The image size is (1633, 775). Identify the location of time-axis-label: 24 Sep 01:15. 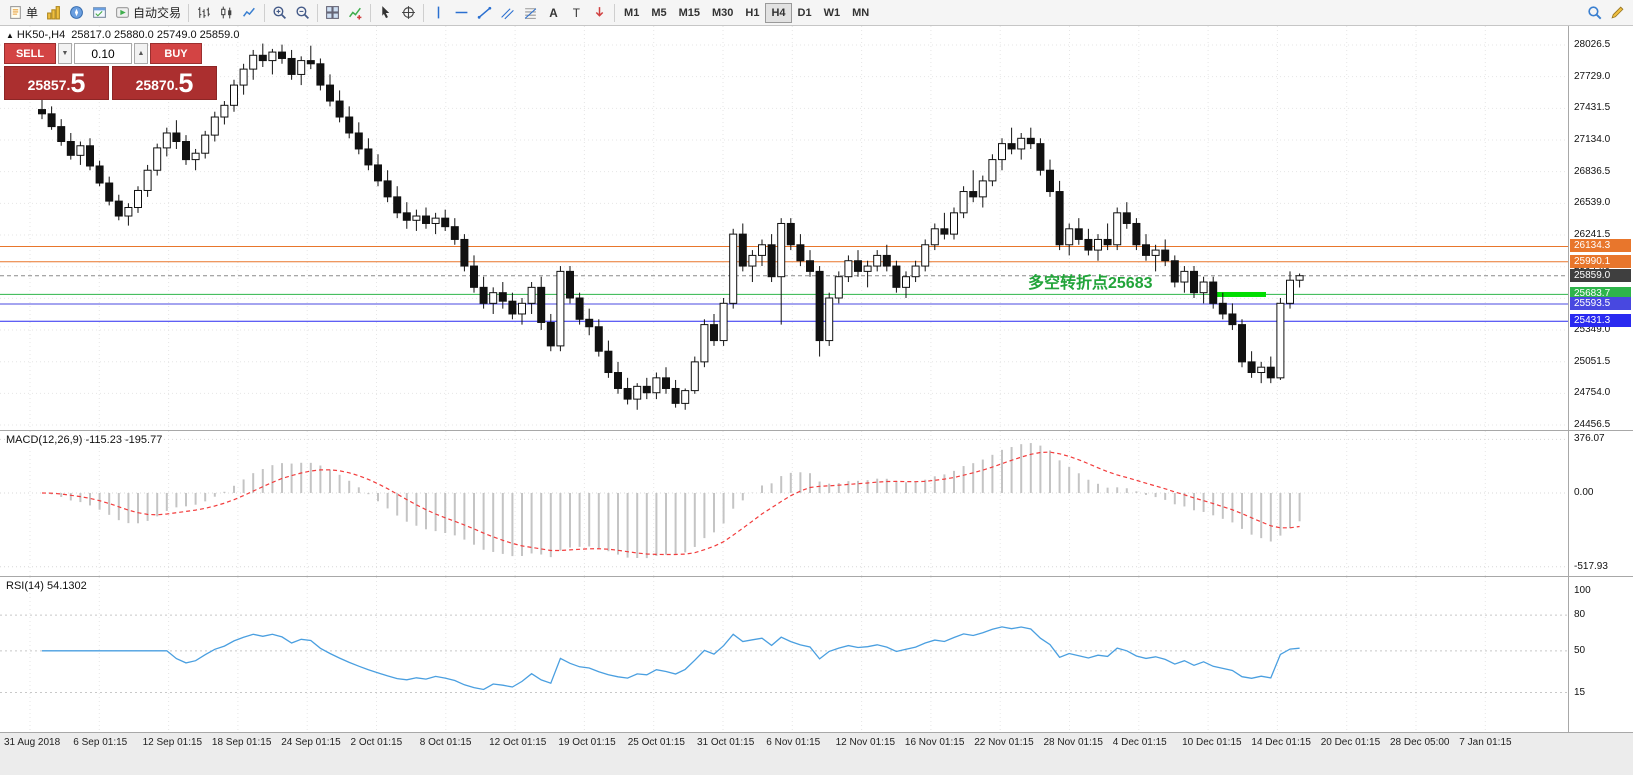
(311, 742).